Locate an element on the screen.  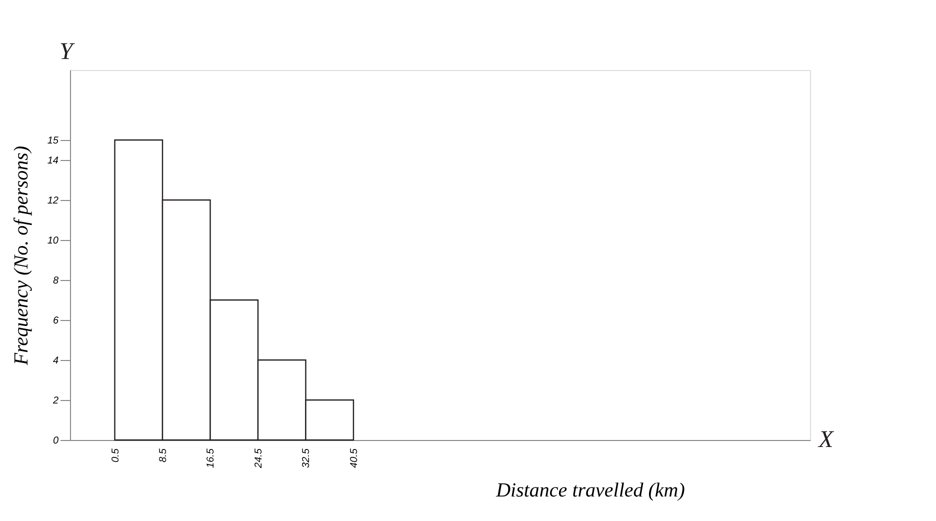
x-tick-label: 0.5 is located at coordinates (116, 455).